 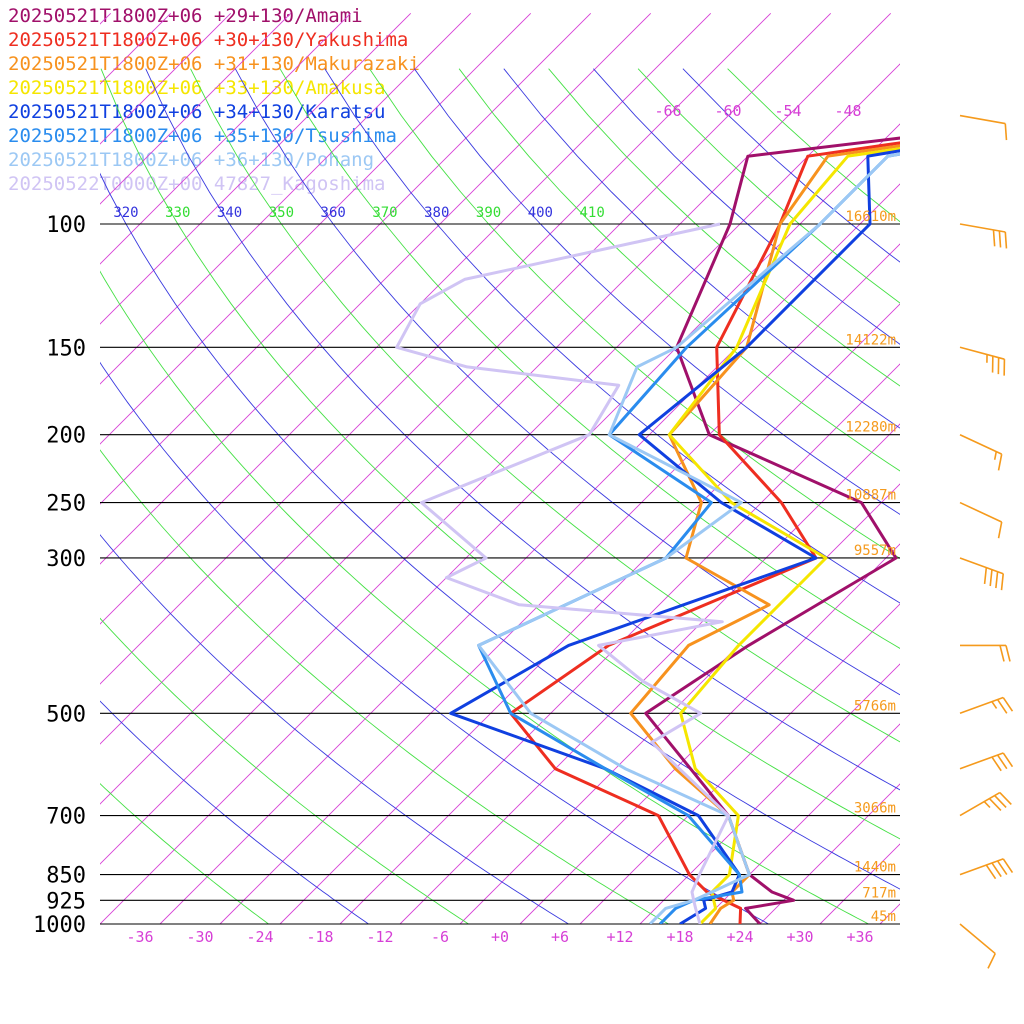 I want to click on temperature-tick-label: -6, so click(x=440, y=937).